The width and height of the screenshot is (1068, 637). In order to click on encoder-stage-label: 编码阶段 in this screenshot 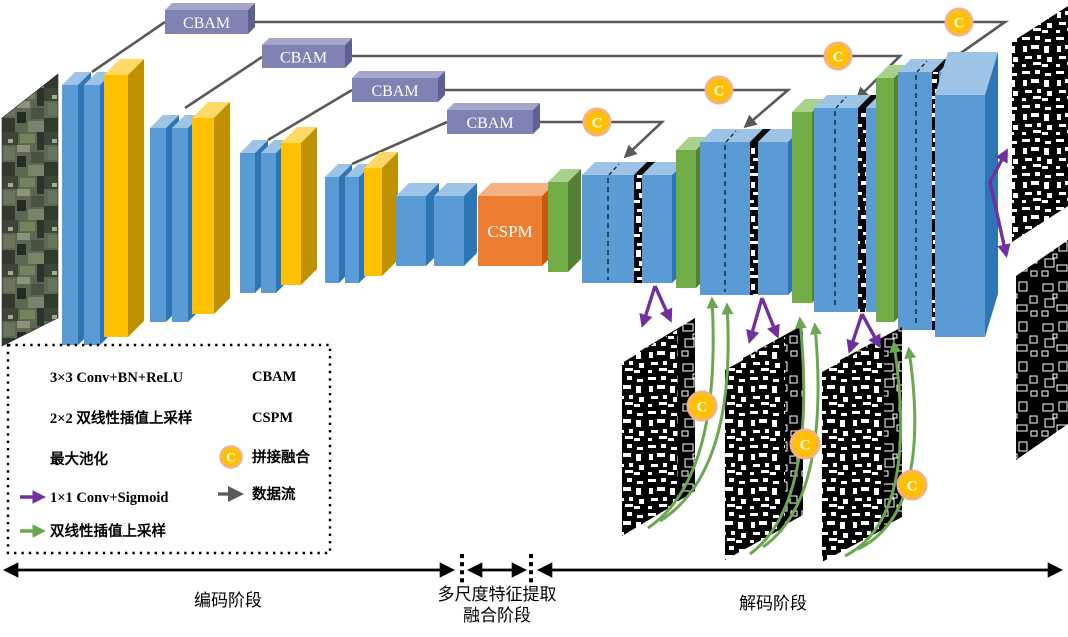, I will do `click(228, 600)`.